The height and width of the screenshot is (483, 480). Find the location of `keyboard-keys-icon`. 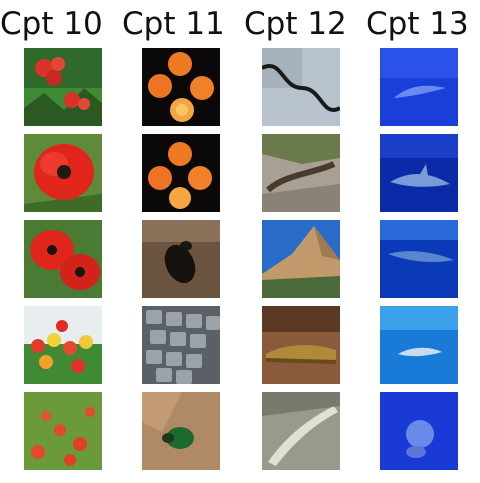

keyboard-keys-icon is located at coordinates (181, 345).